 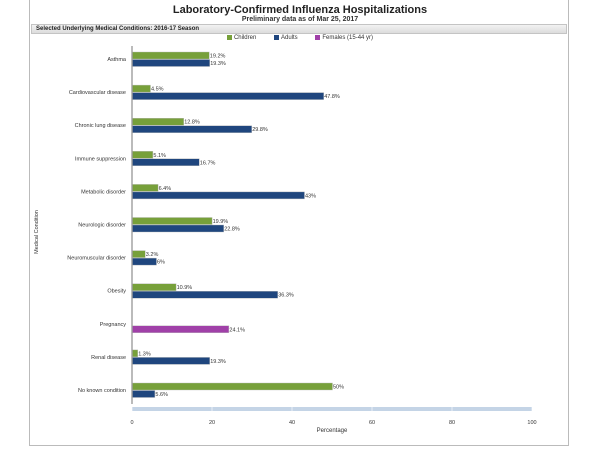 What do you see at coordinates (292, 423) in the screenshot?
I see `x-tick-label: 40` at bounding box center [292, 423].